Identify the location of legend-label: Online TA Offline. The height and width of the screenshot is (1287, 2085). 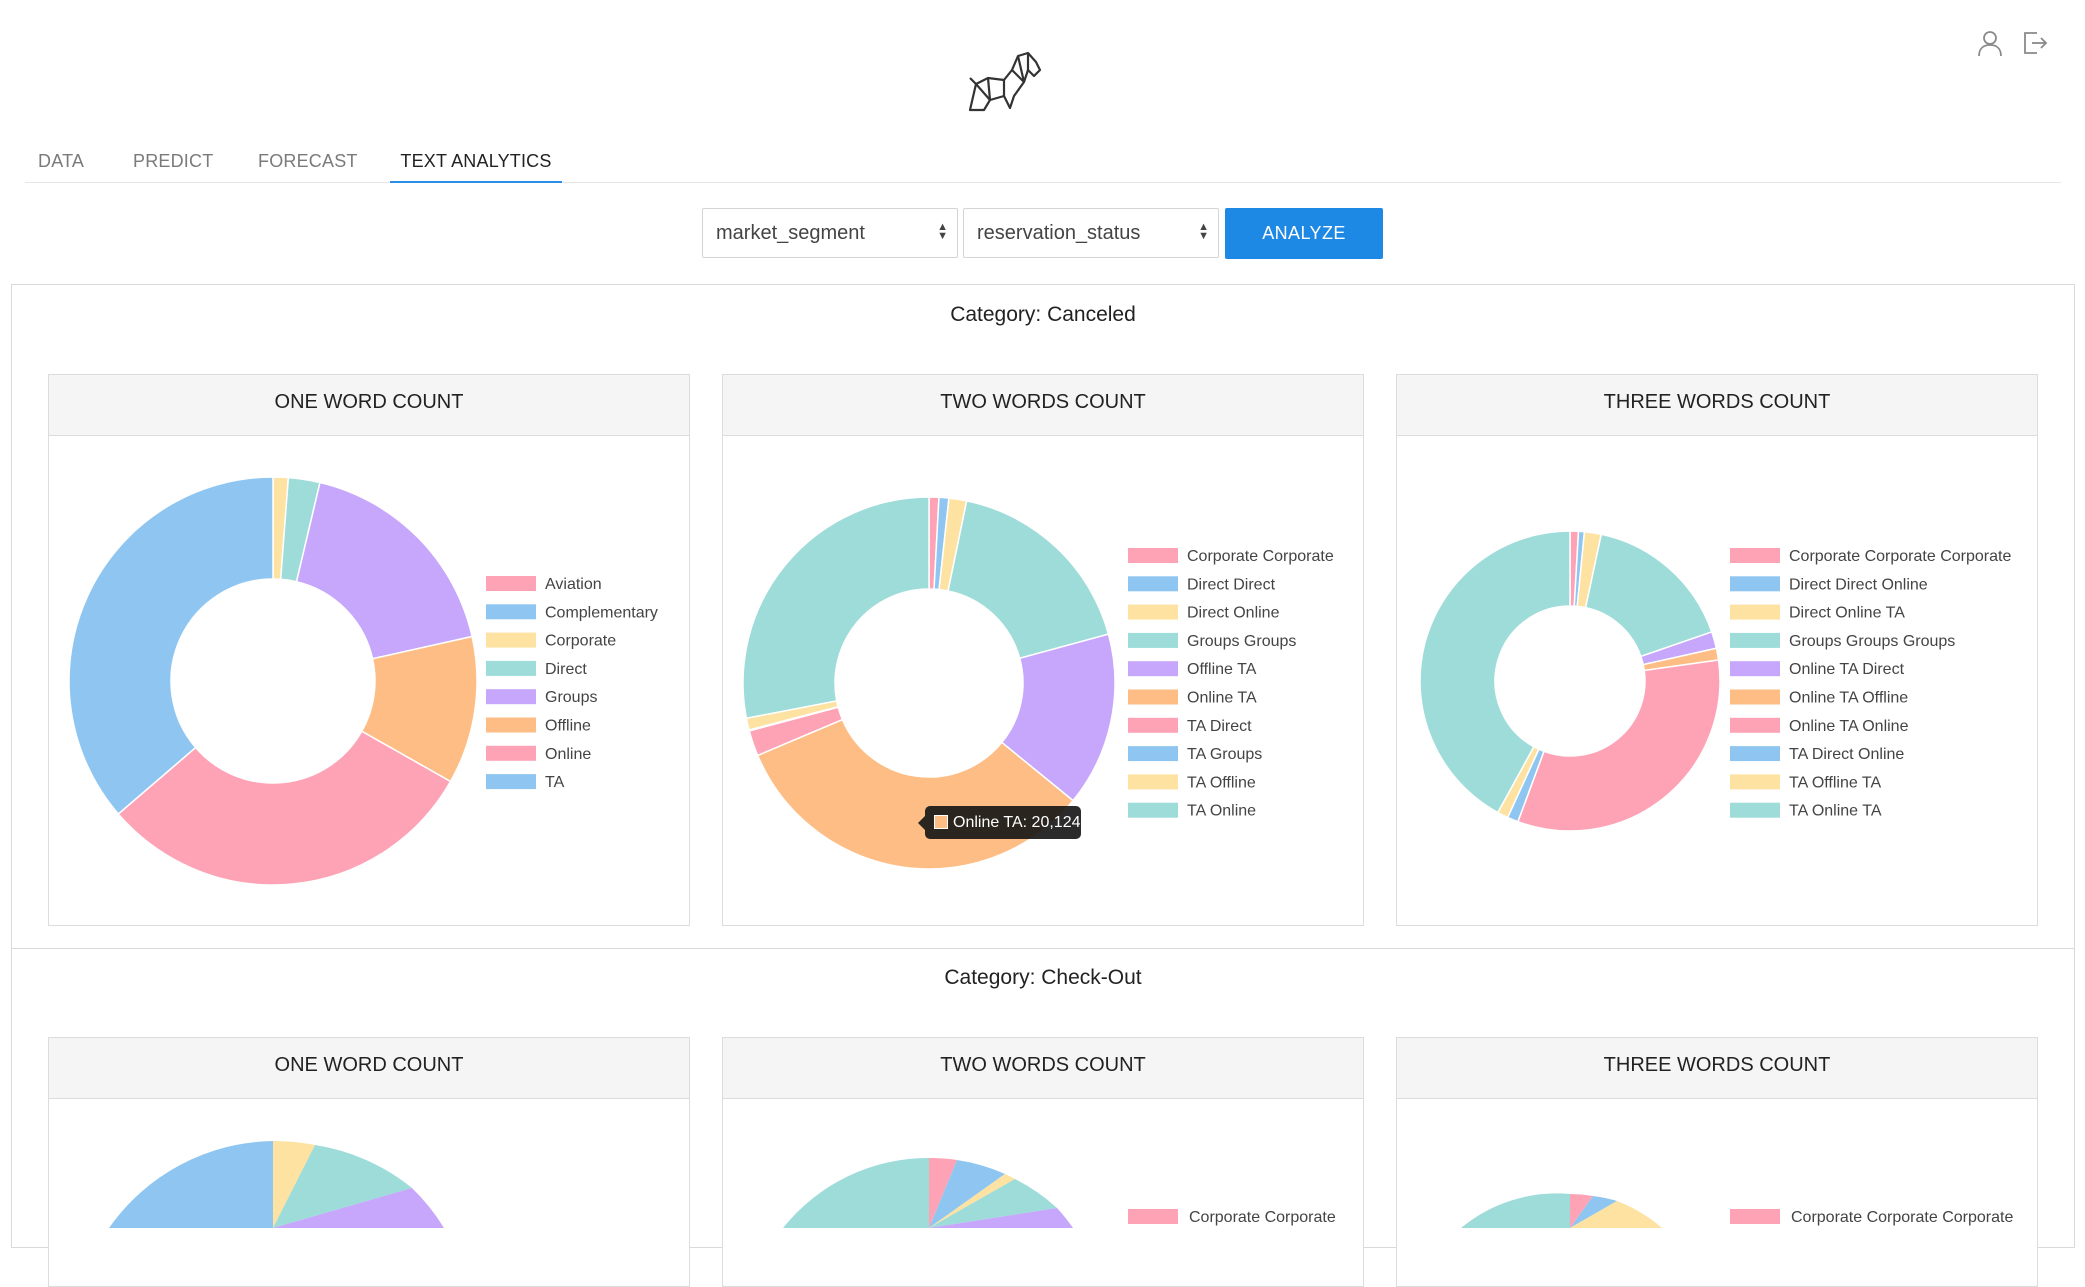
(1848, 698).